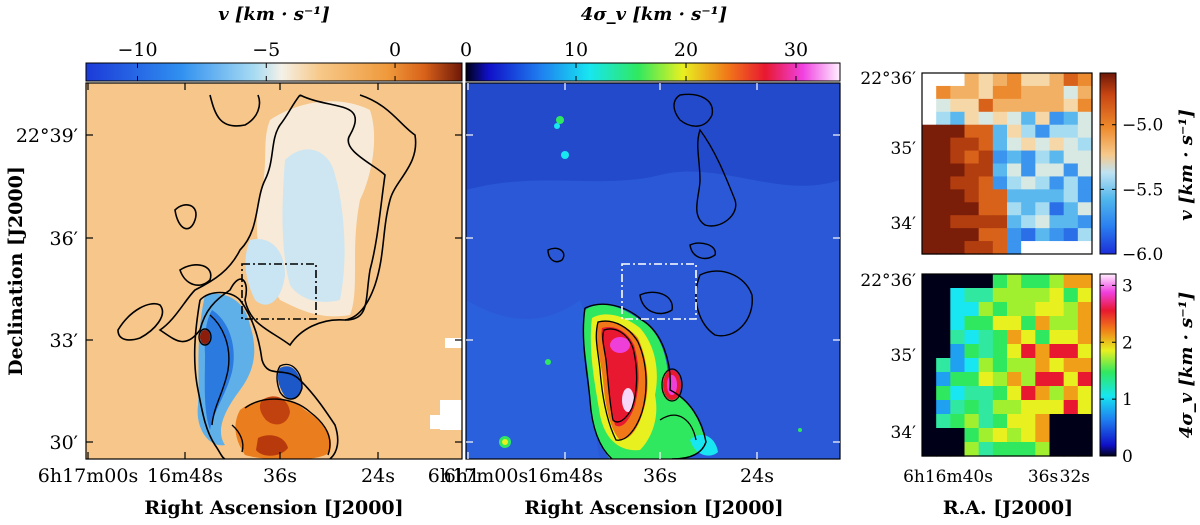 The image size is (1200, 525). Describe the element at coordinates (478, 476) in the screenshot. I see `x-tick-label: 6h17m00s` at that location.